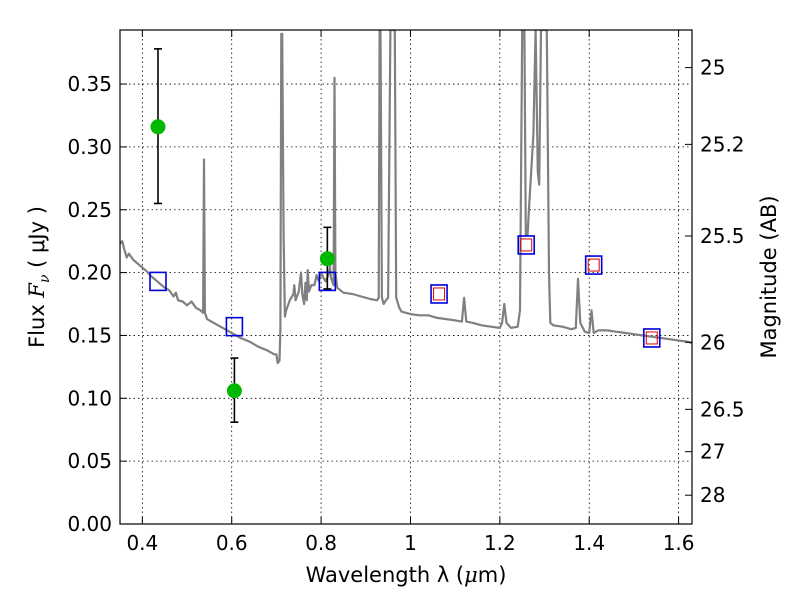 This screenshot has width=800, height=600. I want to click on x-axis-label: Wavelength λ (μm), so click(406, 575).